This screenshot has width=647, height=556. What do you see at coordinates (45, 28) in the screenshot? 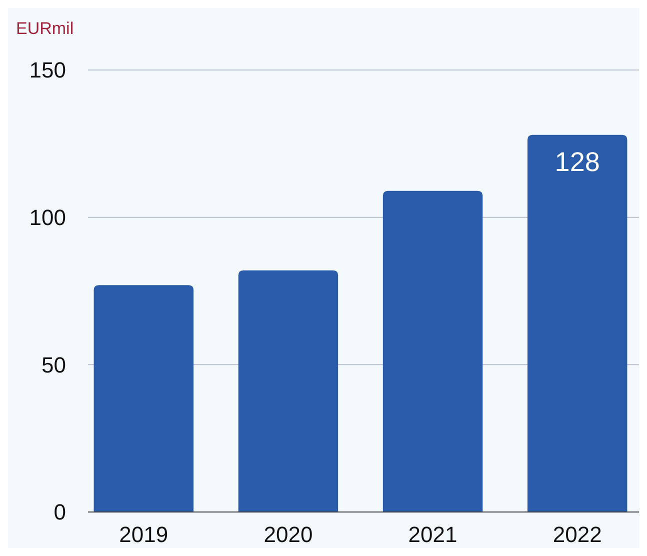
I see `y-axis-title: EURmil` at bounding box center [45, 28].